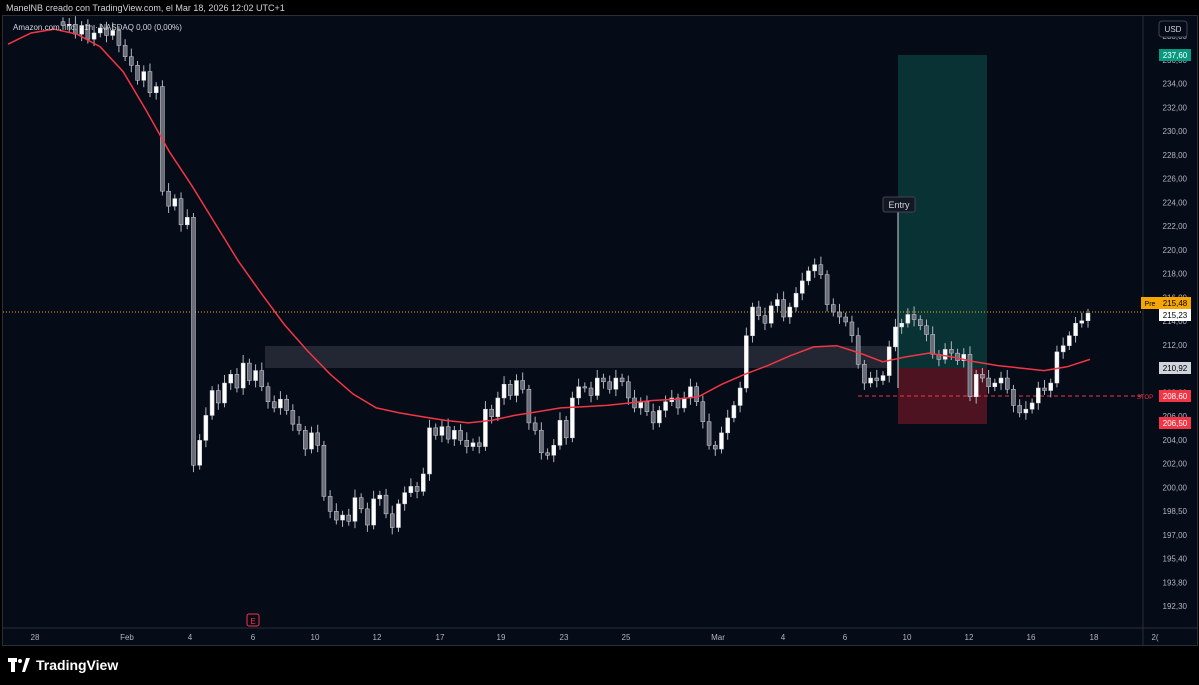 This screenshot has width=1199, height=685. What do you see at coordinates (501, 637) in the screenshot?
I see `time-axis-tick-label: 19` at bounding box center [501, 637].